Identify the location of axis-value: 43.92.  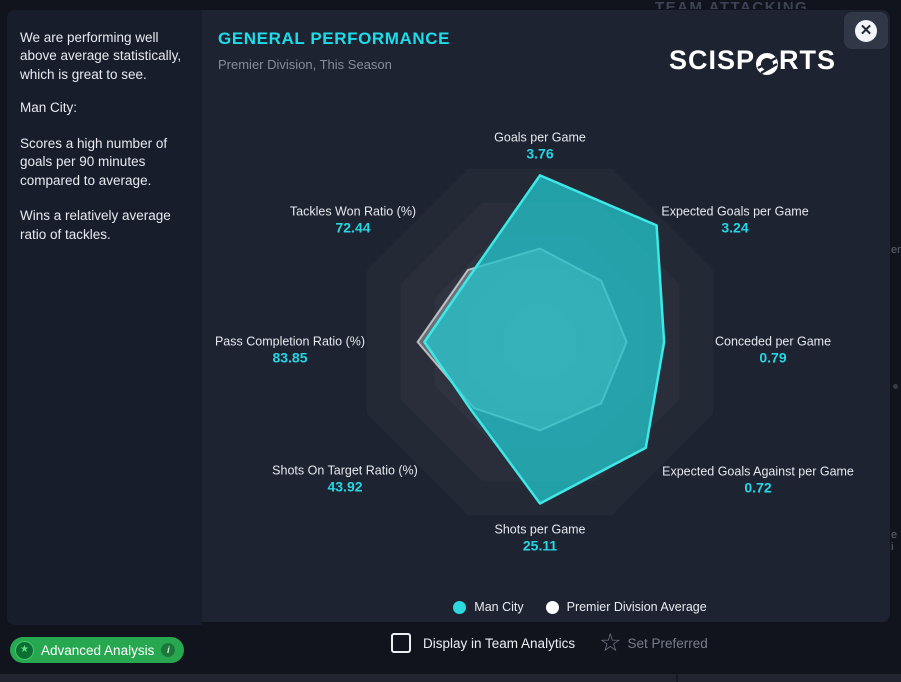
(345, 486).